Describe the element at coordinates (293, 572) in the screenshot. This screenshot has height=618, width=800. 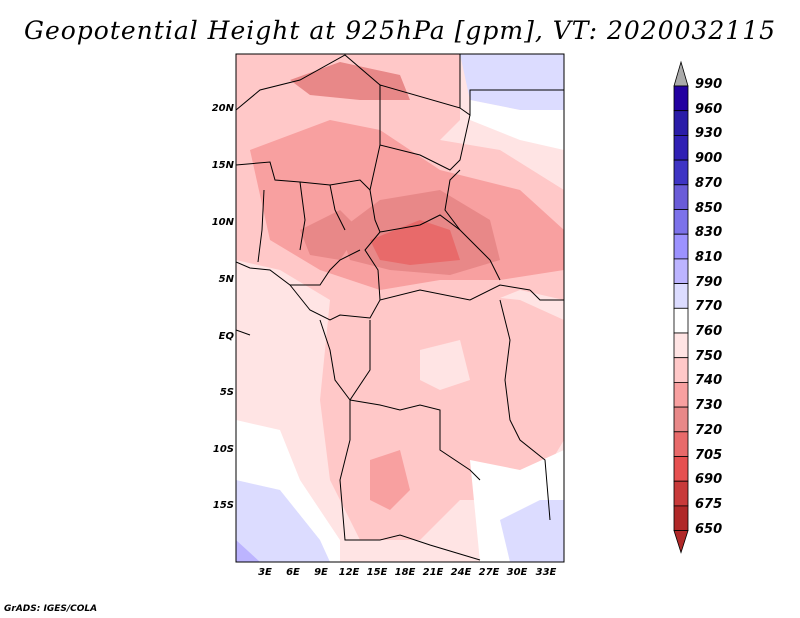
I see `lon-tick-label: 6E` at that location.